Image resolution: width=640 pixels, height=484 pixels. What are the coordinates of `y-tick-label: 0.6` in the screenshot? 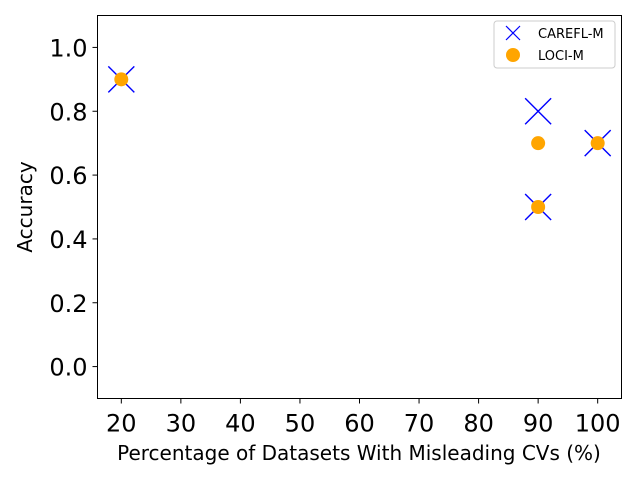 It's located at (68, 176).